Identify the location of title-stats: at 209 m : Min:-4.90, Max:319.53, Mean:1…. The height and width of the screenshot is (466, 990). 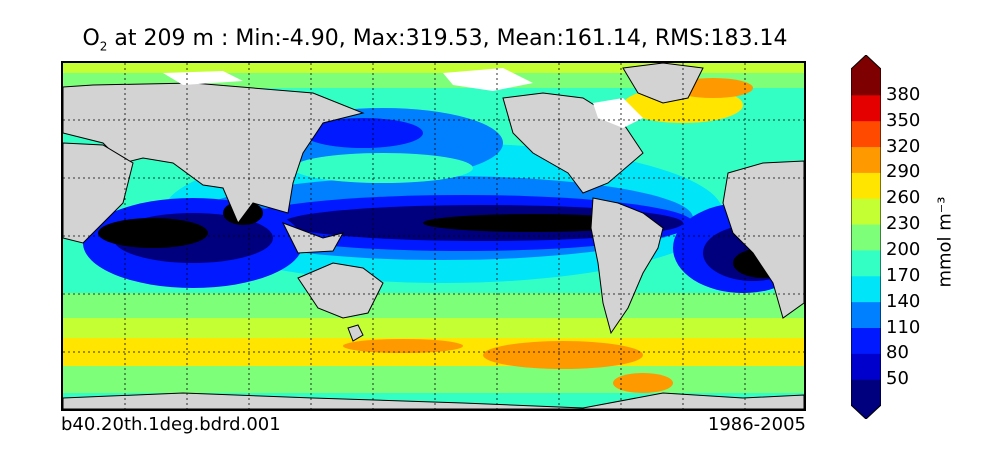
(447, 38).